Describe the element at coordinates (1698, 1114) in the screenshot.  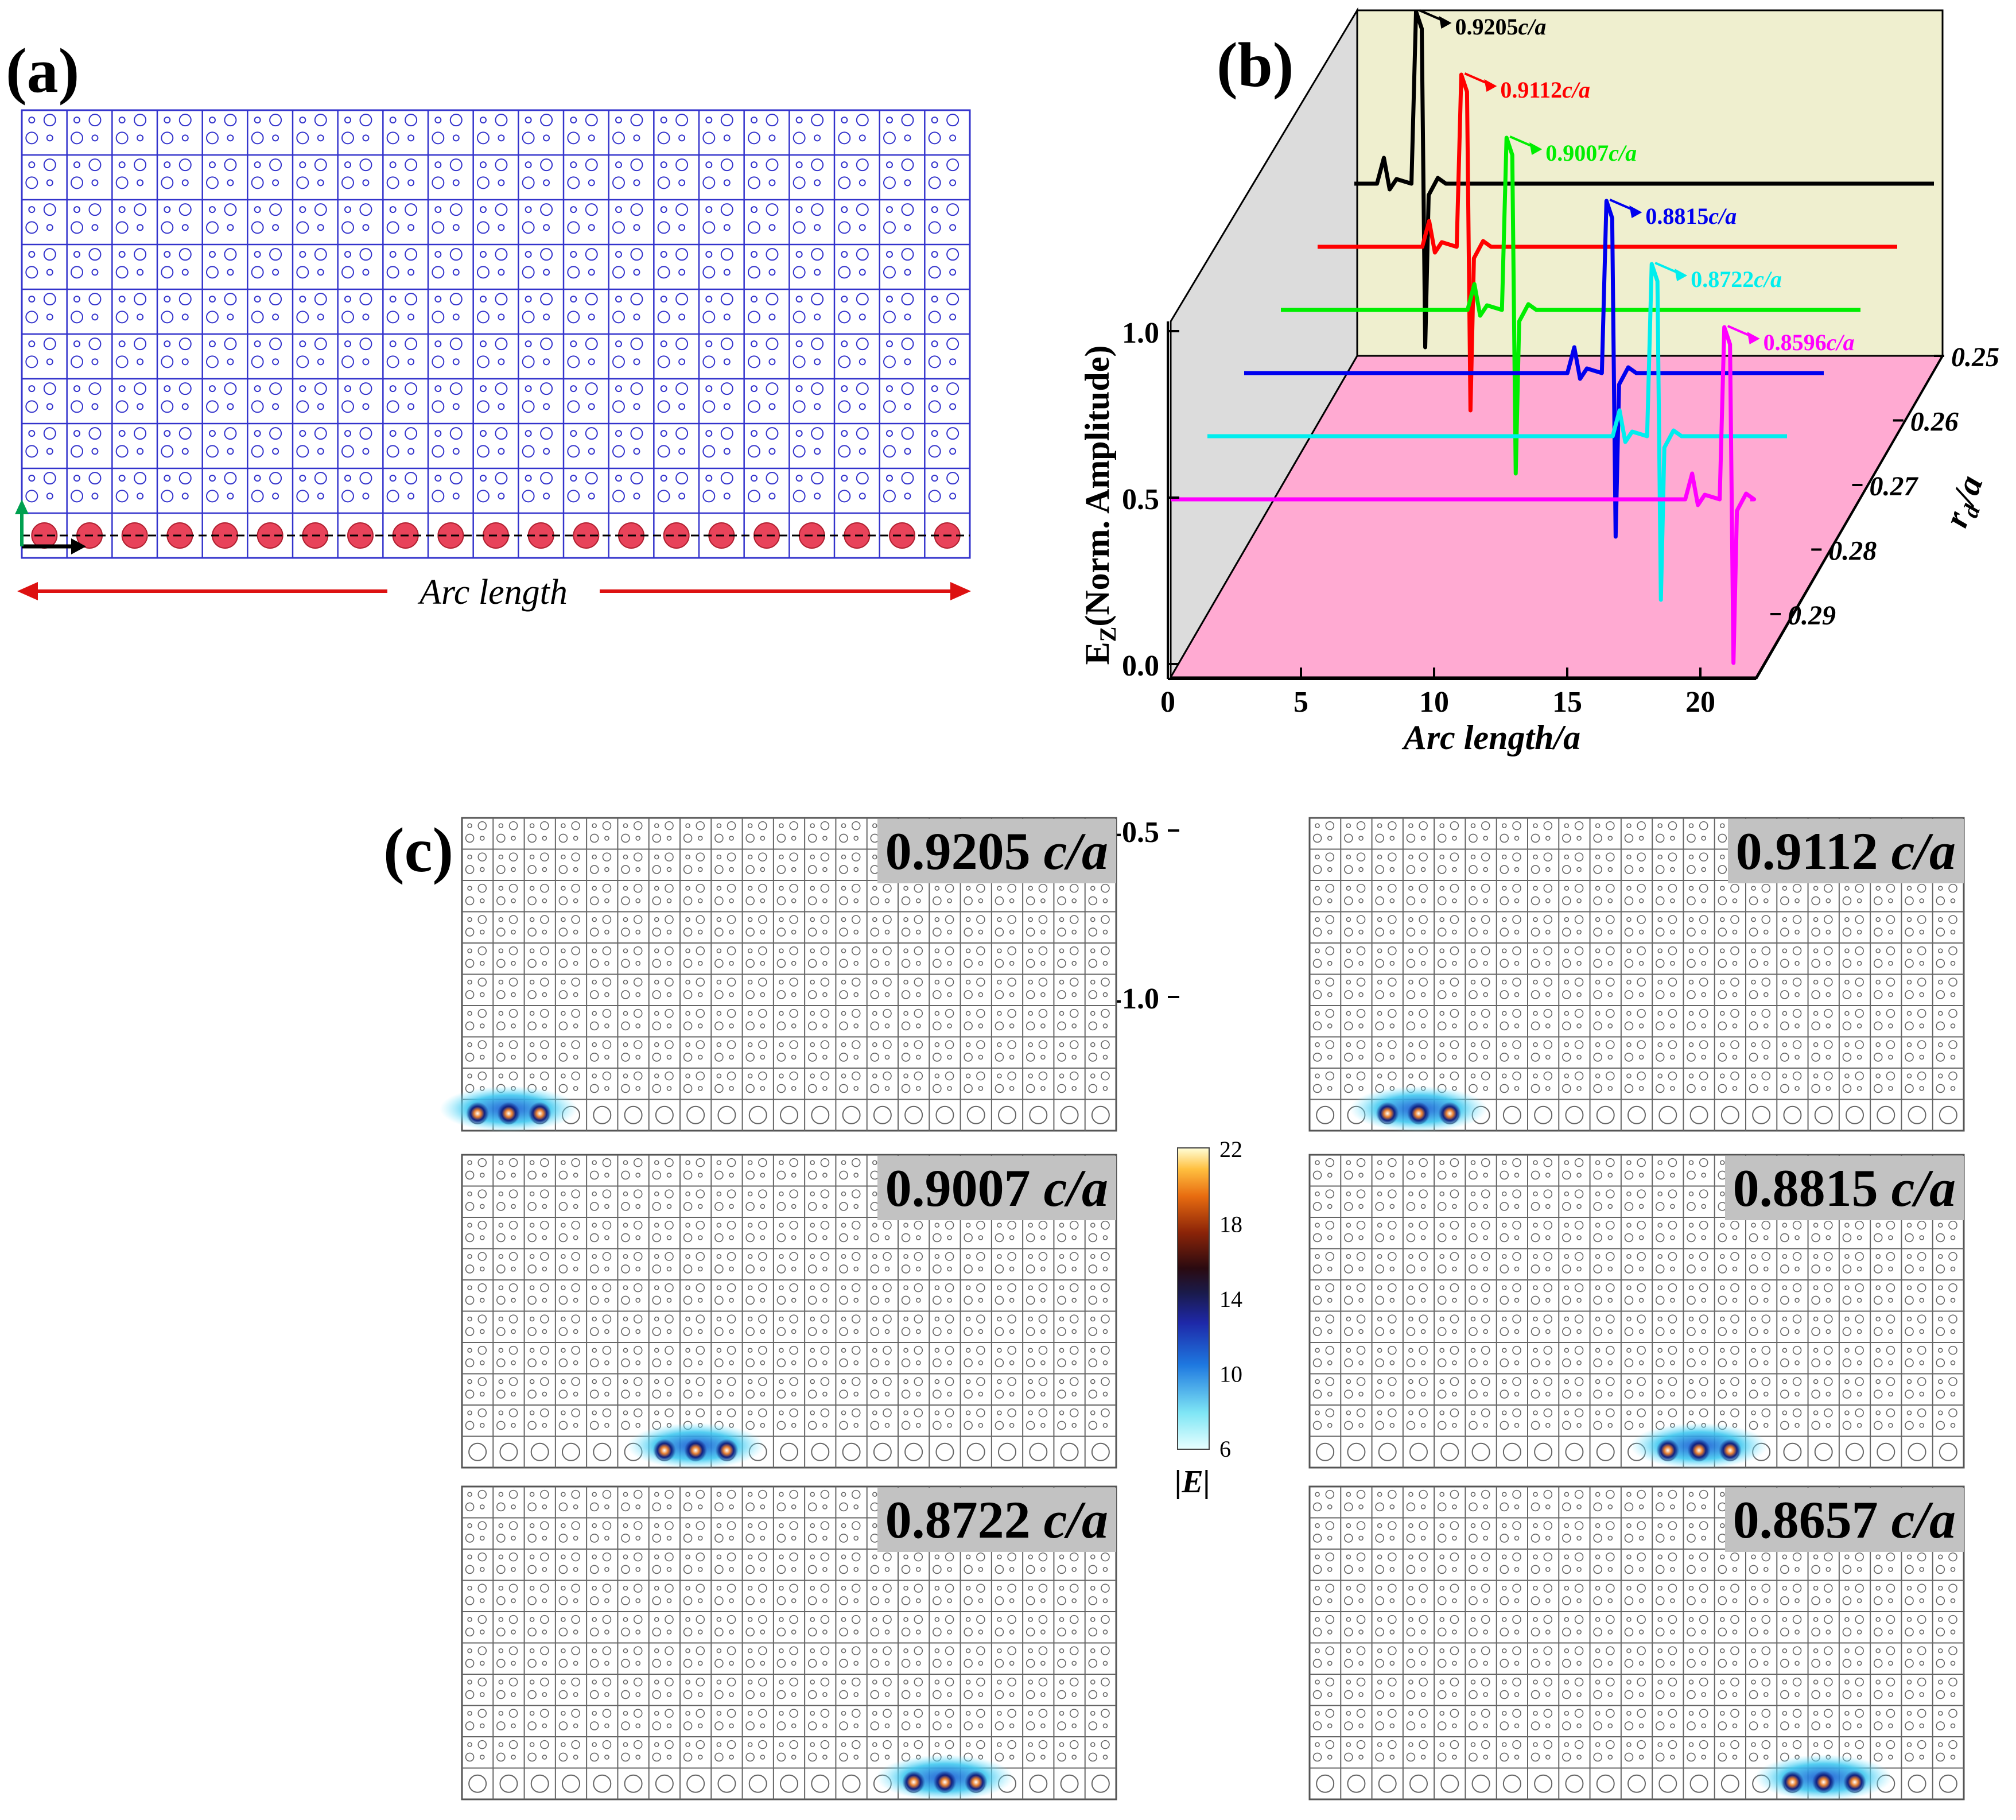
I see `defect-rod` at that location.